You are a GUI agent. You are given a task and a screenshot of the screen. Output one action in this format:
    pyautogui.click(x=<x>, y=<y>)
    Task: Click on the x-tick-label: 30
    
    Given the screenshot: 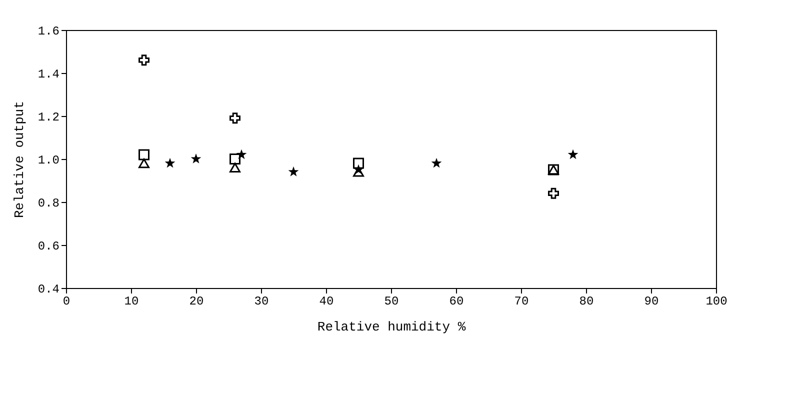 What is the action you would take?
    pyautogui.click(x=261, y=301)
    